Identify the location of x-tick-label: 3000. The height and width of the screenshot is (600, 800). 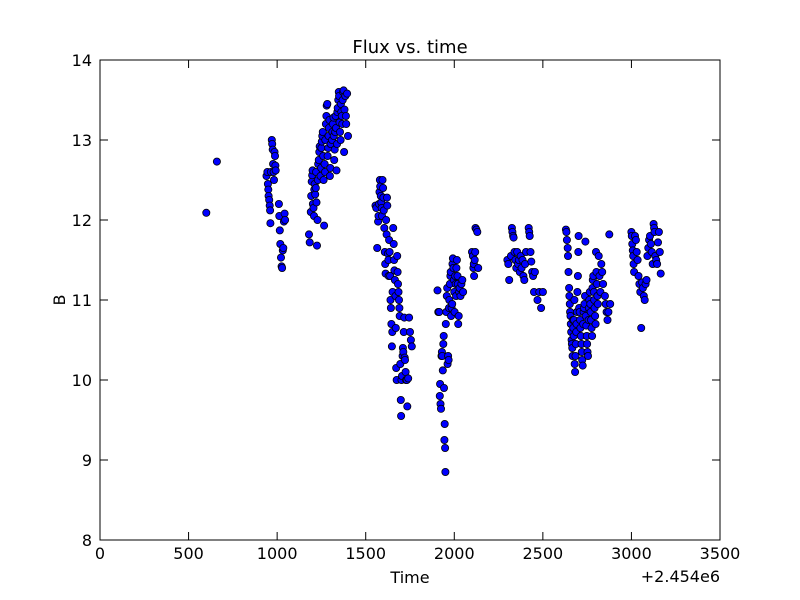
(631, 553).